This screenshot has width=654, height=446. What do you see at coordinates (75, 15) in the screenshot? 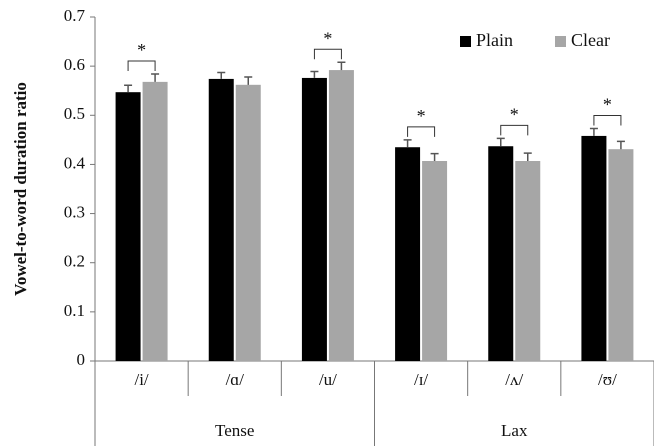
I see `y-tick-label: 0.7` at bounding box center [75, 15].